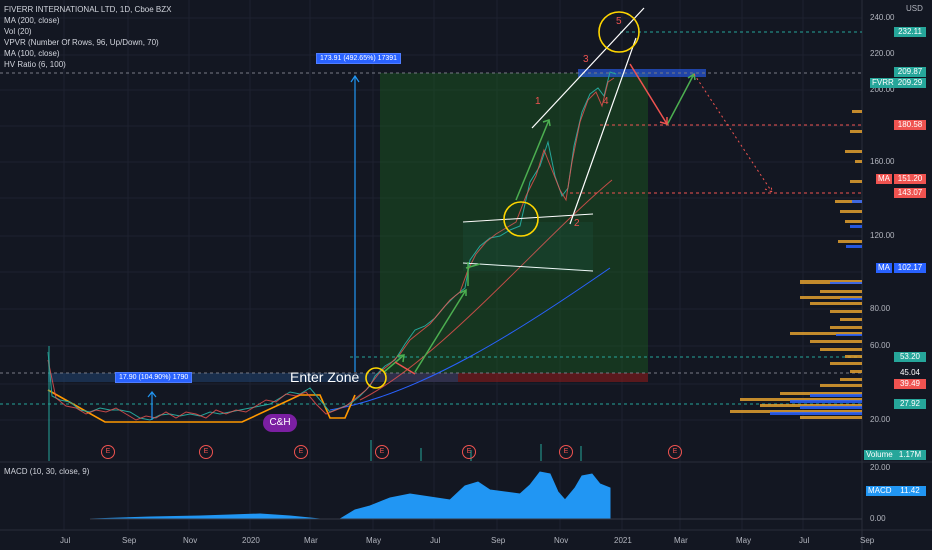 This screenshot has height=550, width=932. What do you see at coordinates (910, 373) in the screenshot?
I see `price-tag-45: 45.04` at bounding box center [910, 373].